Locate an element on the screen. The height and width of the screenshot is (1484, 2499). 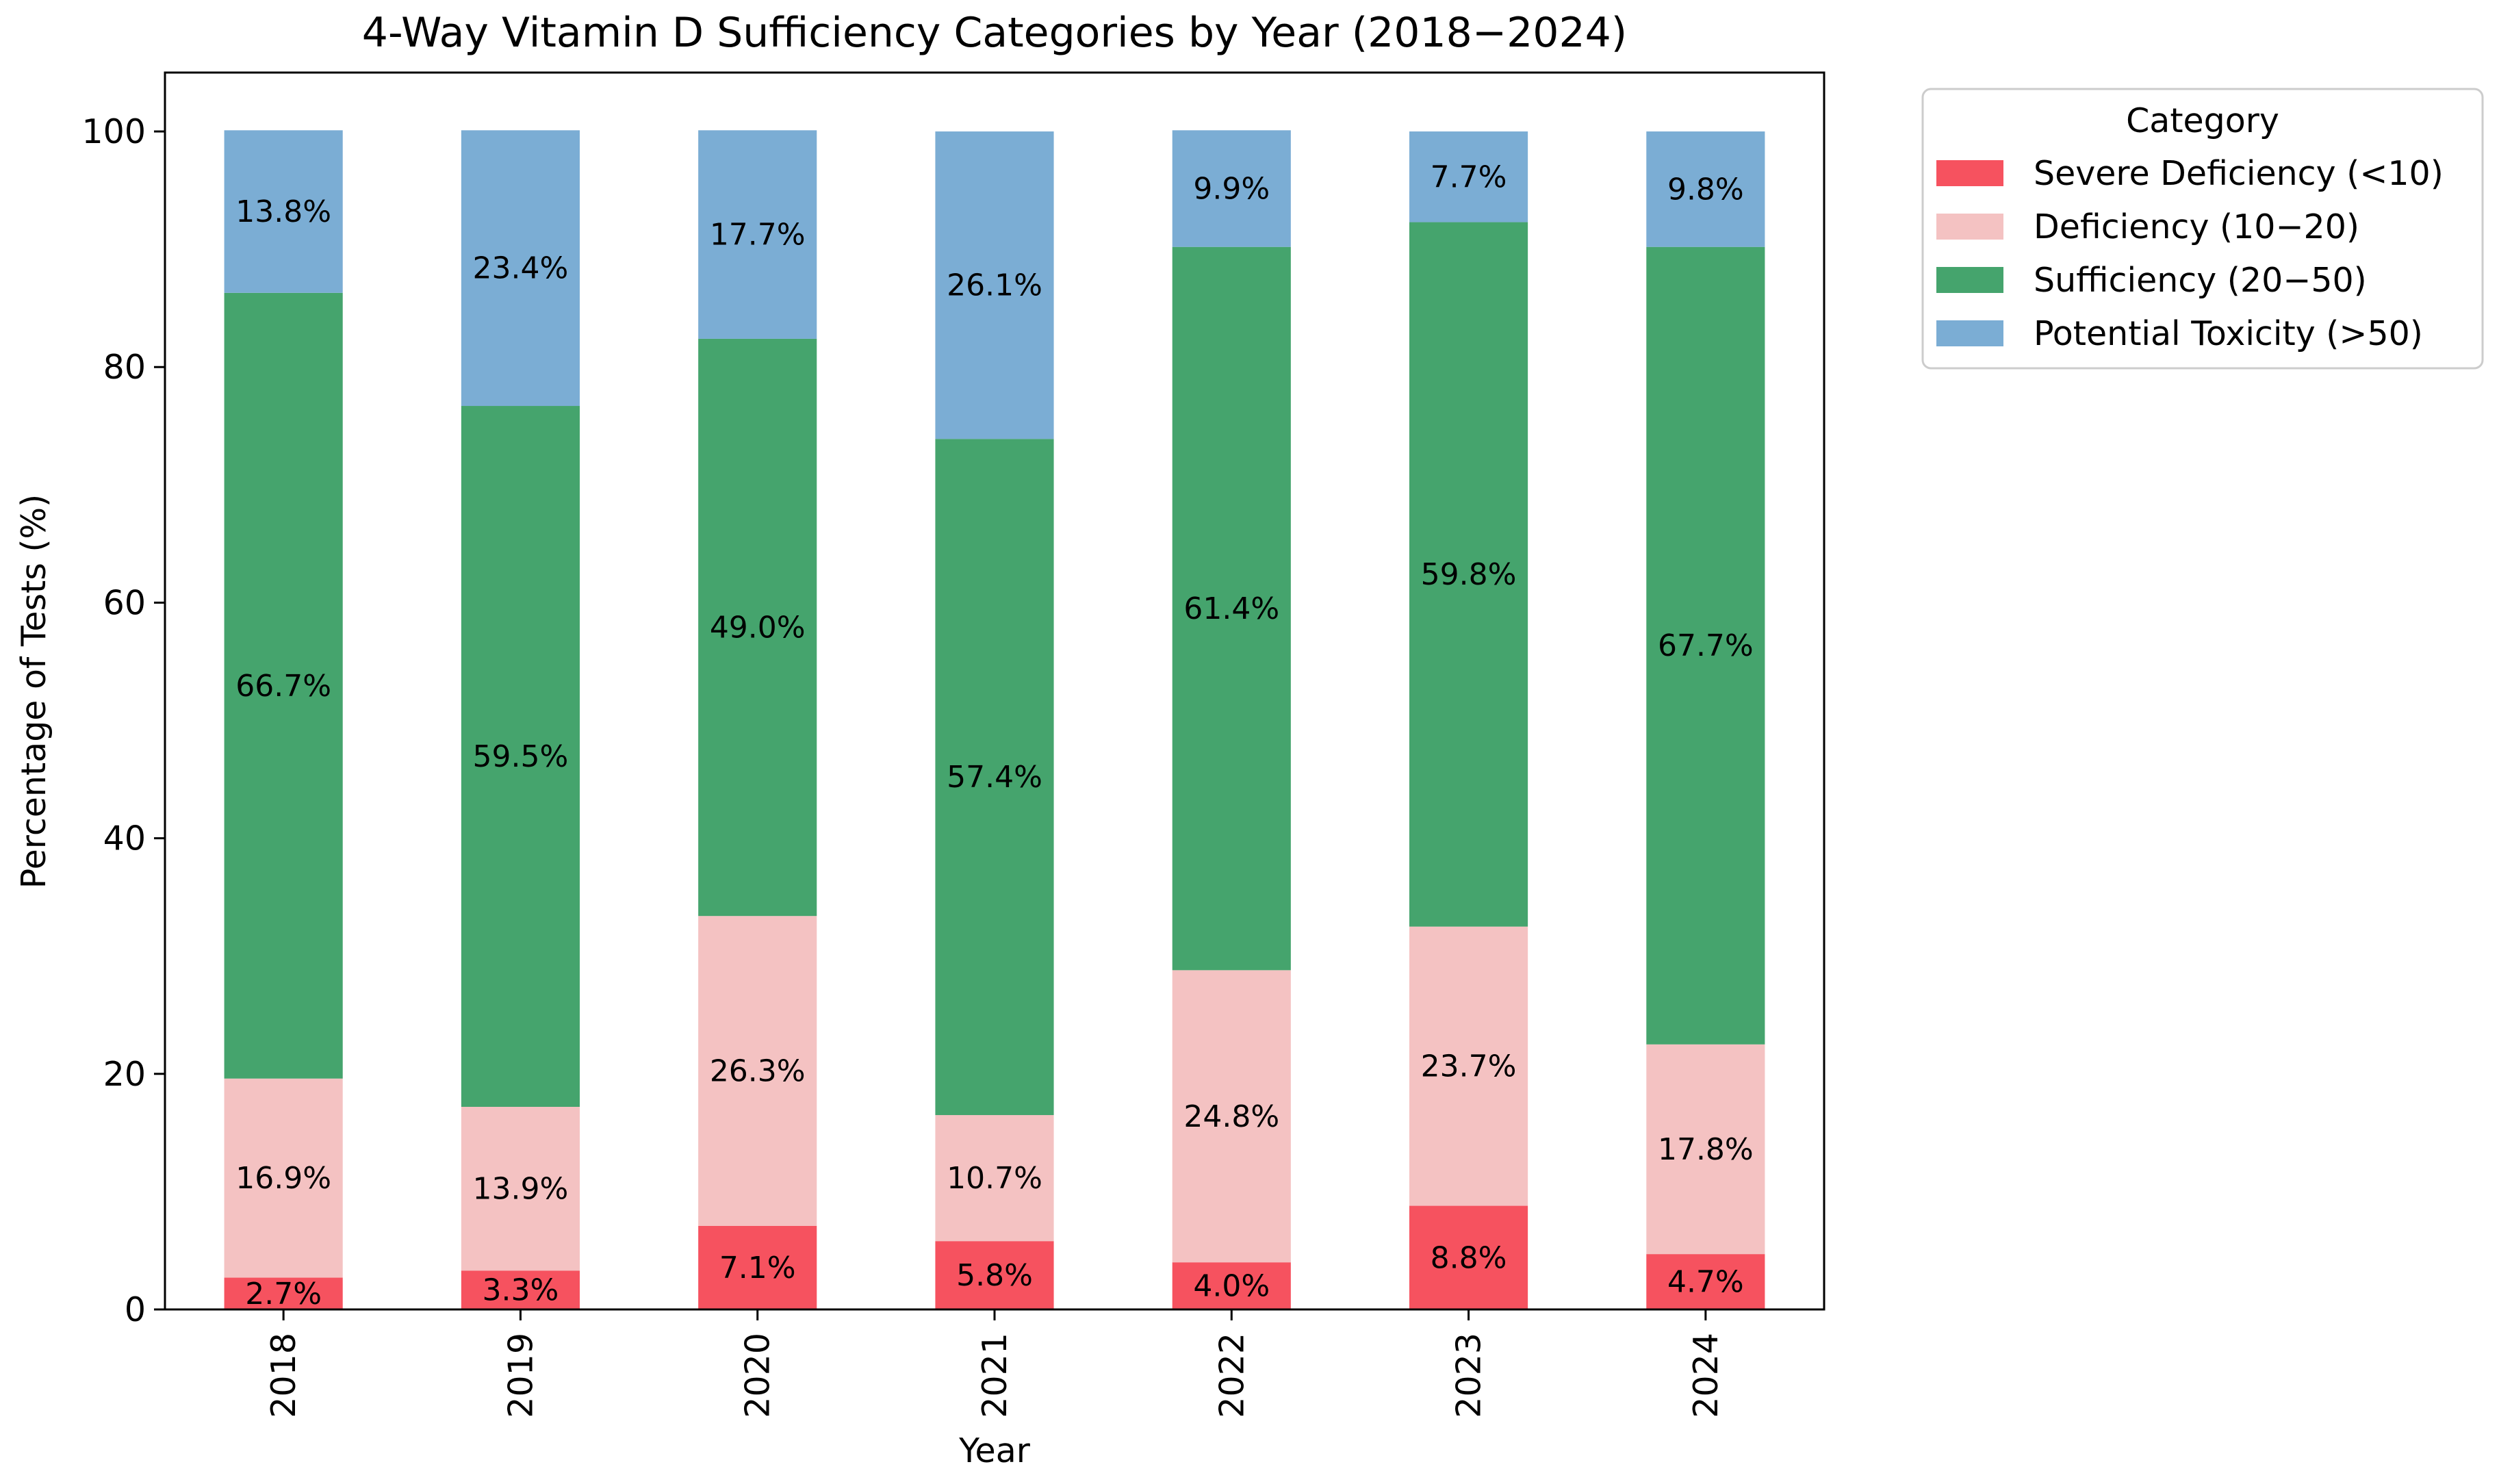
bar-label-2023-series-2: 59.8% is located at coordinates (1469, 574).